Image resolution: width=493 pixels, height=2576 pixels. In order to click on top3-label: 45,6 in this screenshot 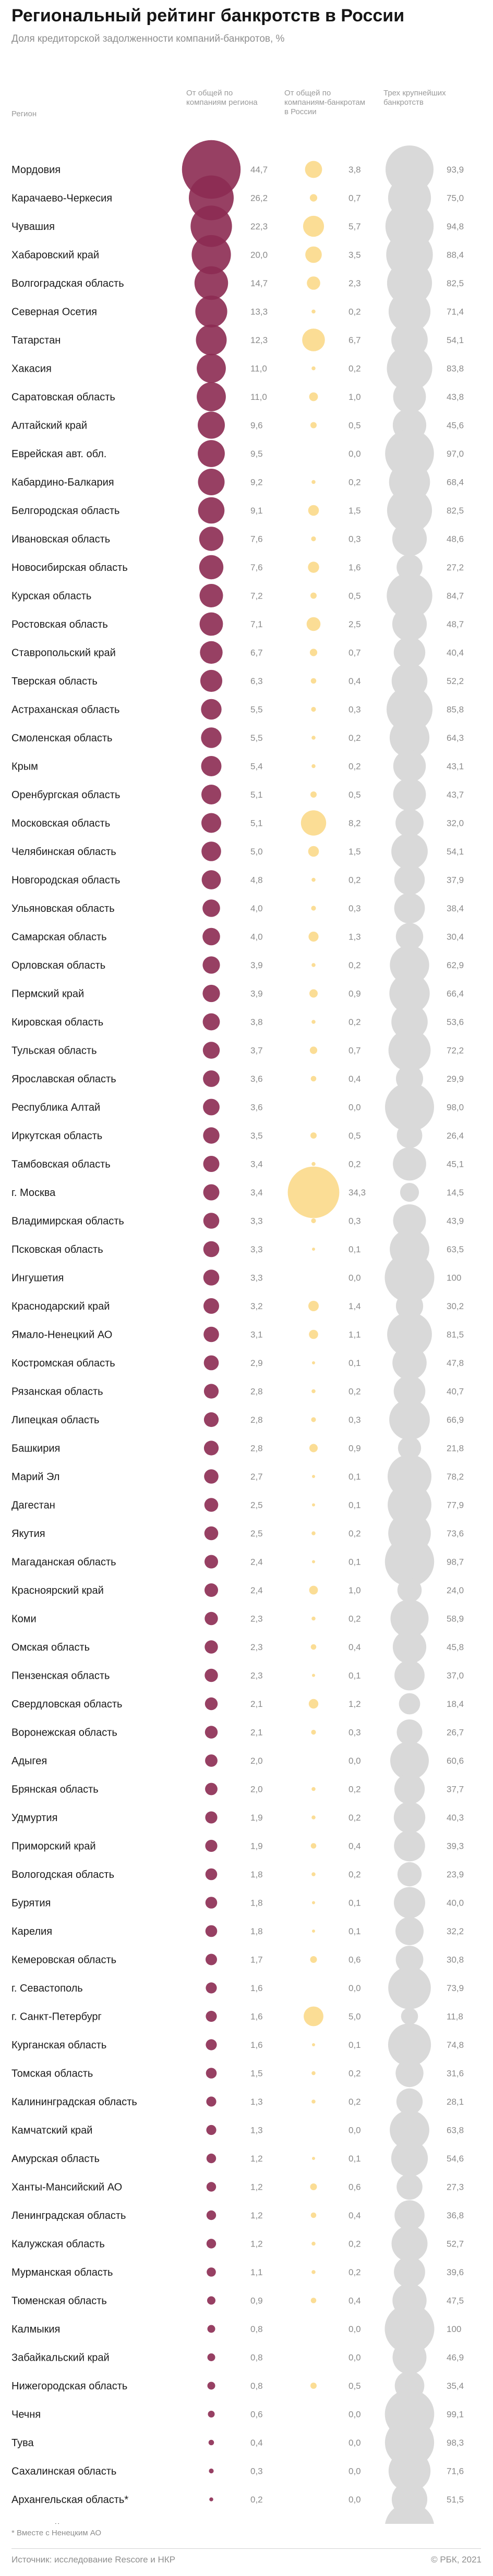, I will do `click(455, 426)`.